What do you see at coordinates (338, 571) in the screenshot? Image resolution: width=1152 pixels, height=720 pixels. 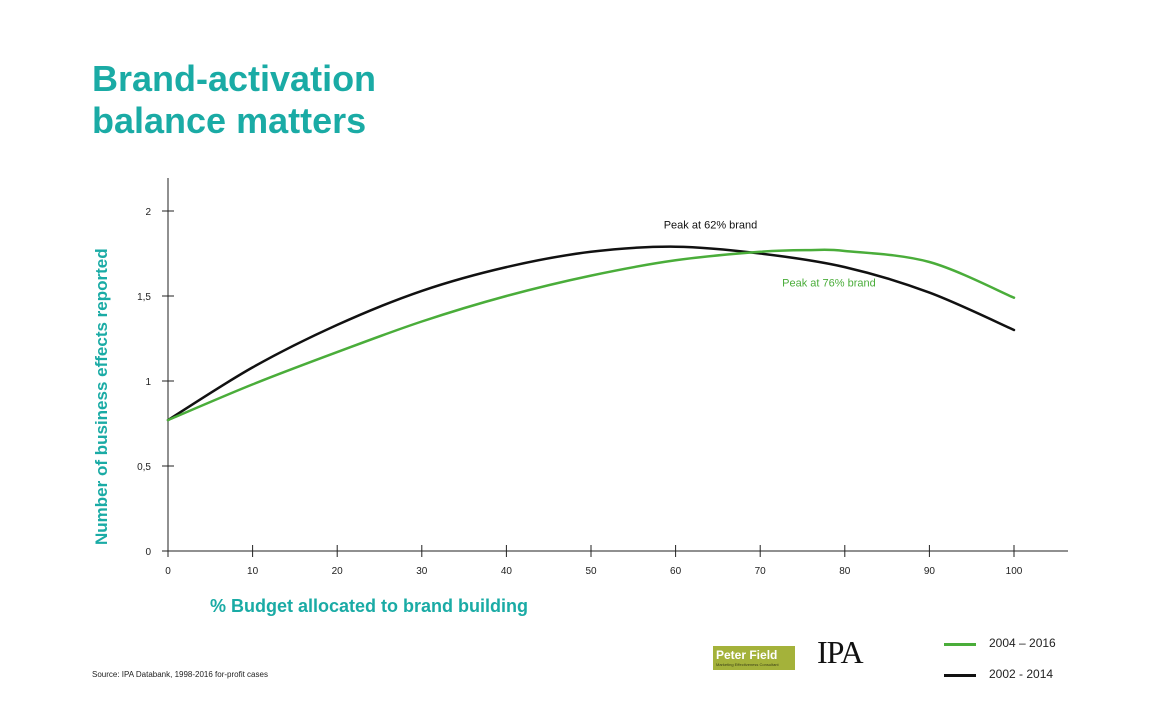 I see `x-tick-label: 20` at bounding box center [338, 571].